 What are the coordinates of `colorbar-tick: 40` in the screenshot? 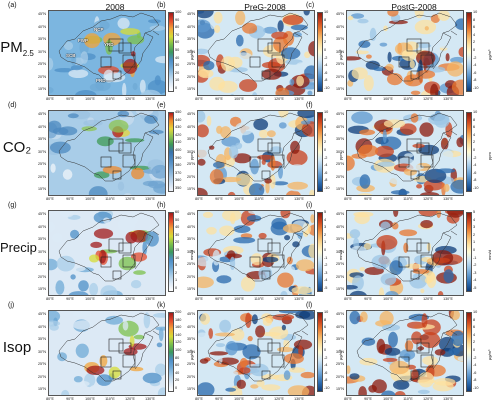 It's located at (177, 372).